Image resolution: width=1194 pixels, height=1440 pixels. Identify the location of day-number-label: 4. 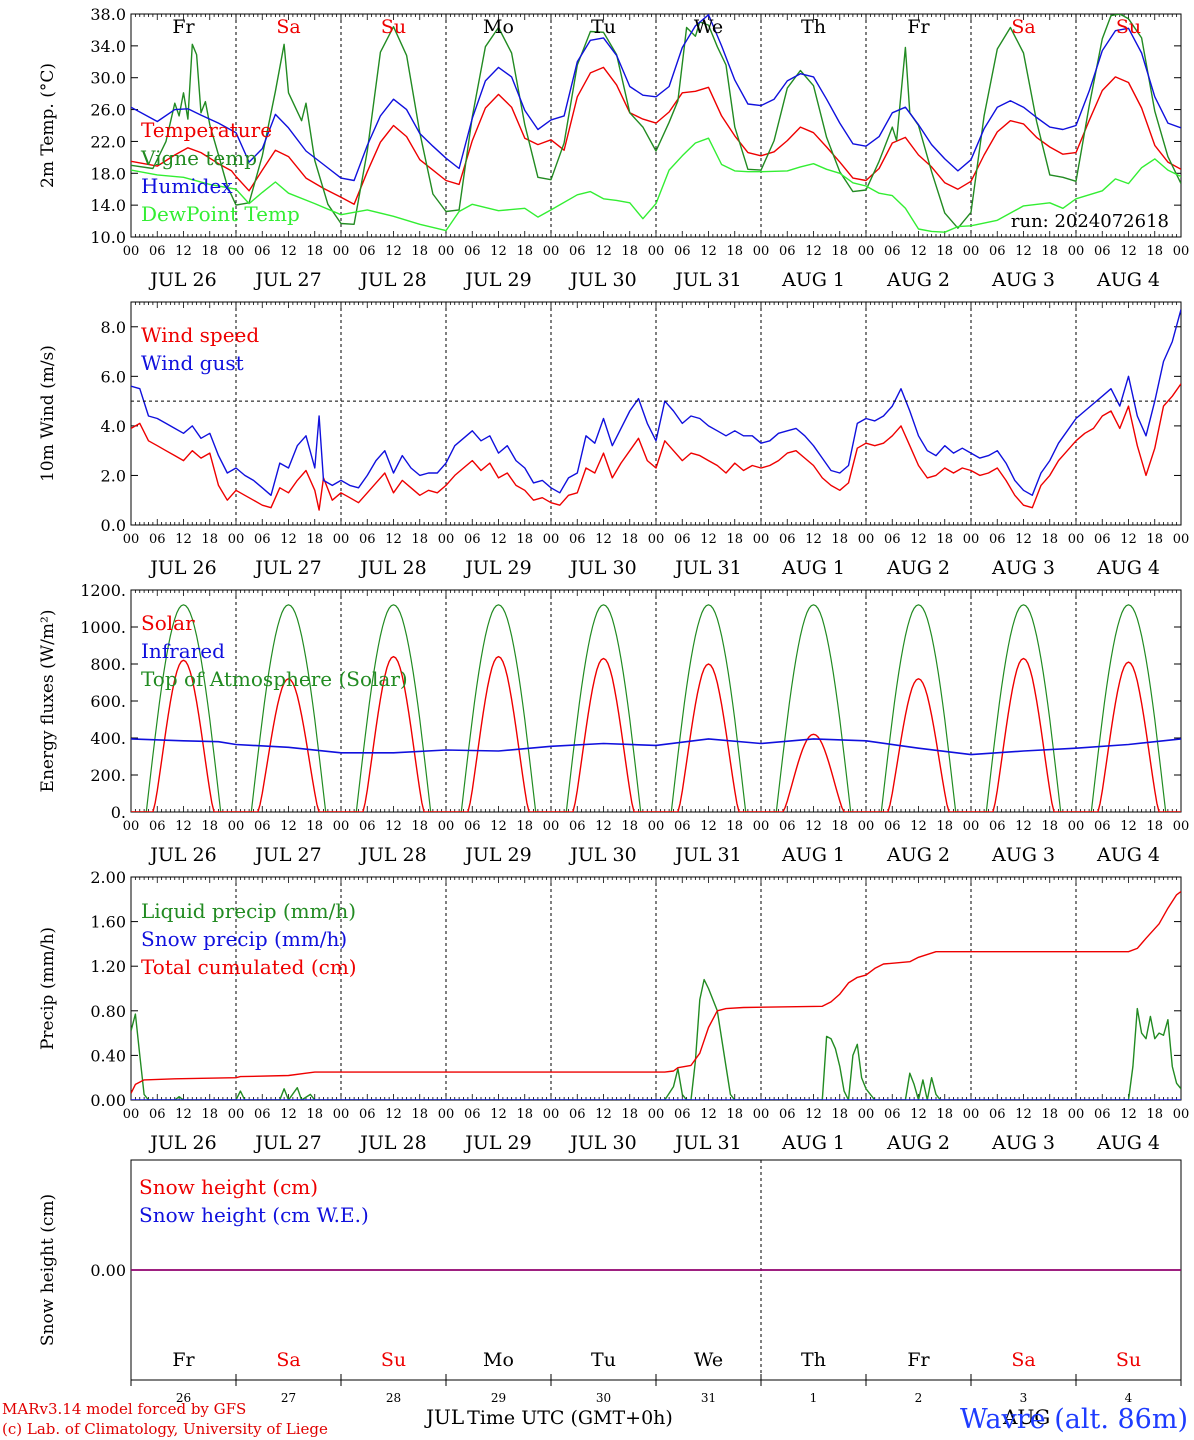
(1129, 1398).